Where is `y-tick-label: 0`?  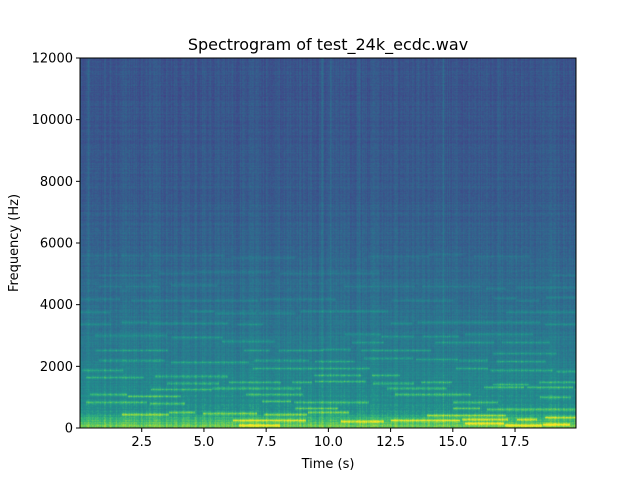 y-tick-label: 0 is located at coordinates (69, 429).